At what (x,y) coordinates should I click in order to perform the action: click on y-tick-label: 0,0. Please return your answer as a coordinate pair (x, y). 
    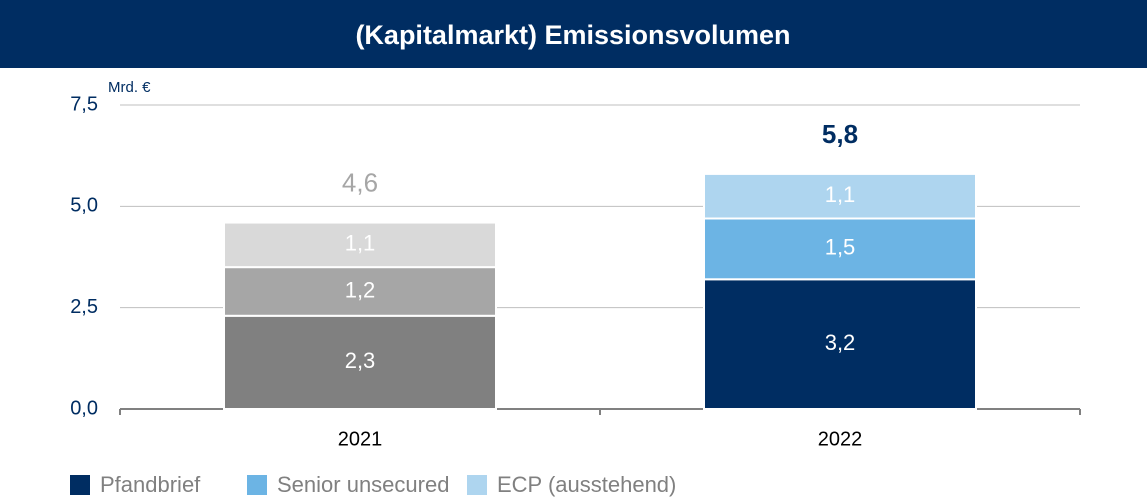
    Looking at the image, I should click on (84, 408).